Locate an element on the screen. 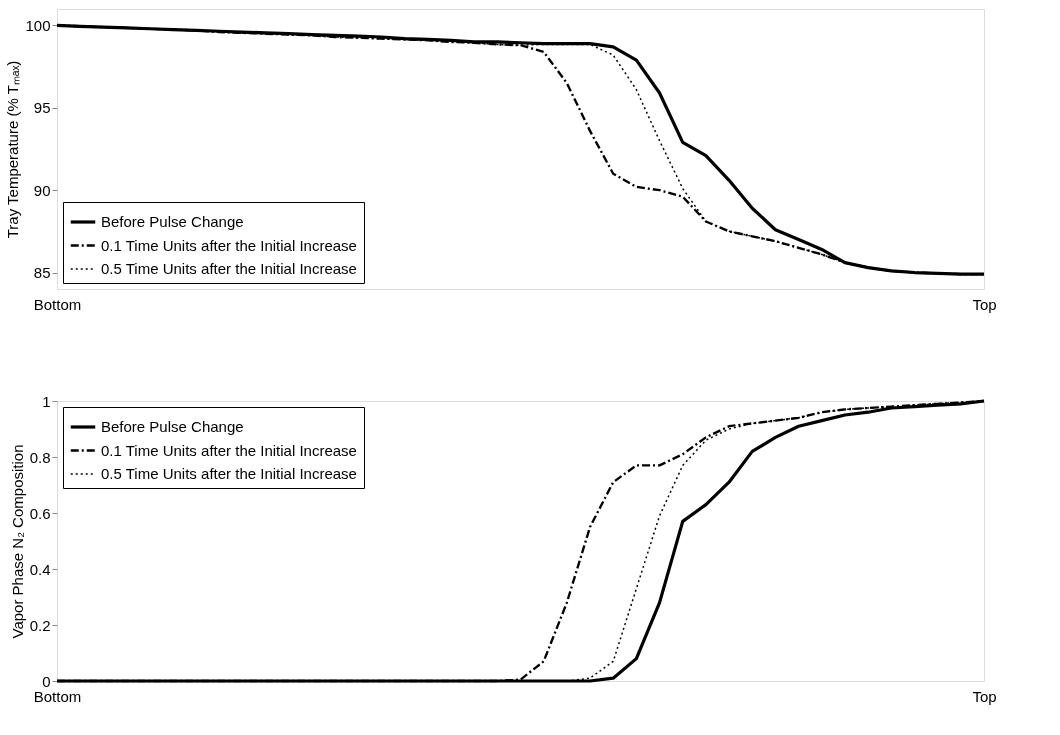 The image size is (1060, 735). y-tick-label: 0.2 is located at coordinates (40, 625).